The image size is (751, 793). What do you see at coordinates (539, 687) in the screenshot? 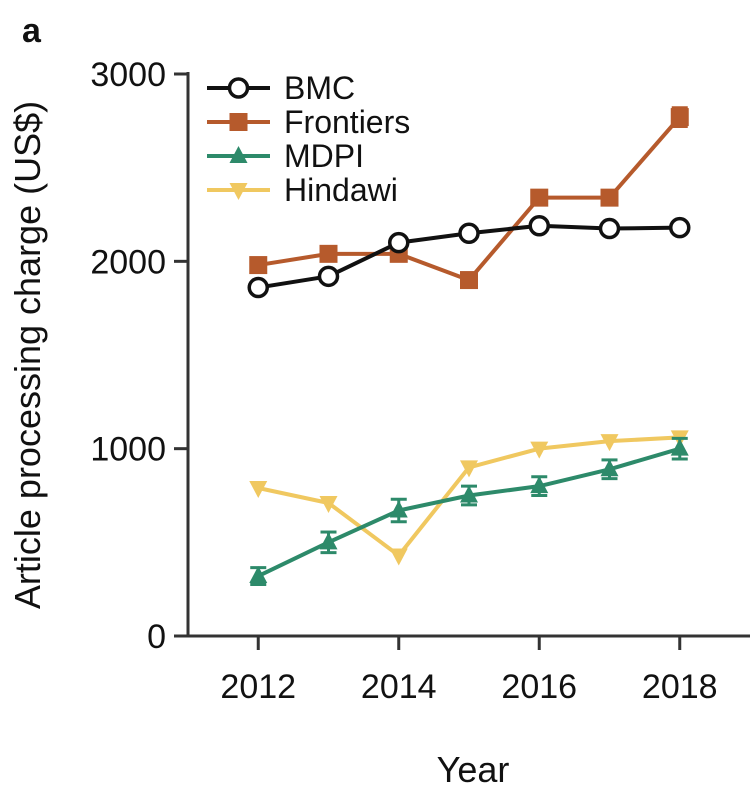
I see `x-tick-label: 2016` at bounding box center [539, 687].